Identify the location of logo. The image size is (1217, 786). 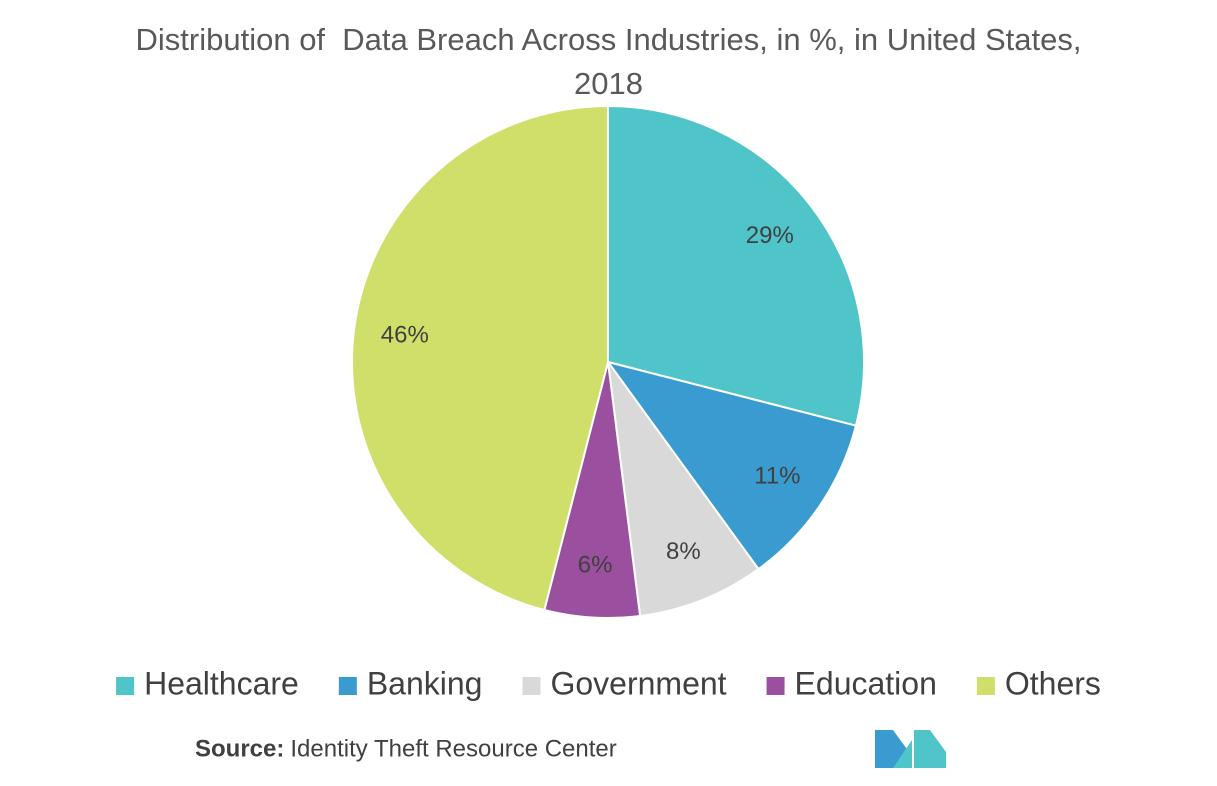
(910, 749).